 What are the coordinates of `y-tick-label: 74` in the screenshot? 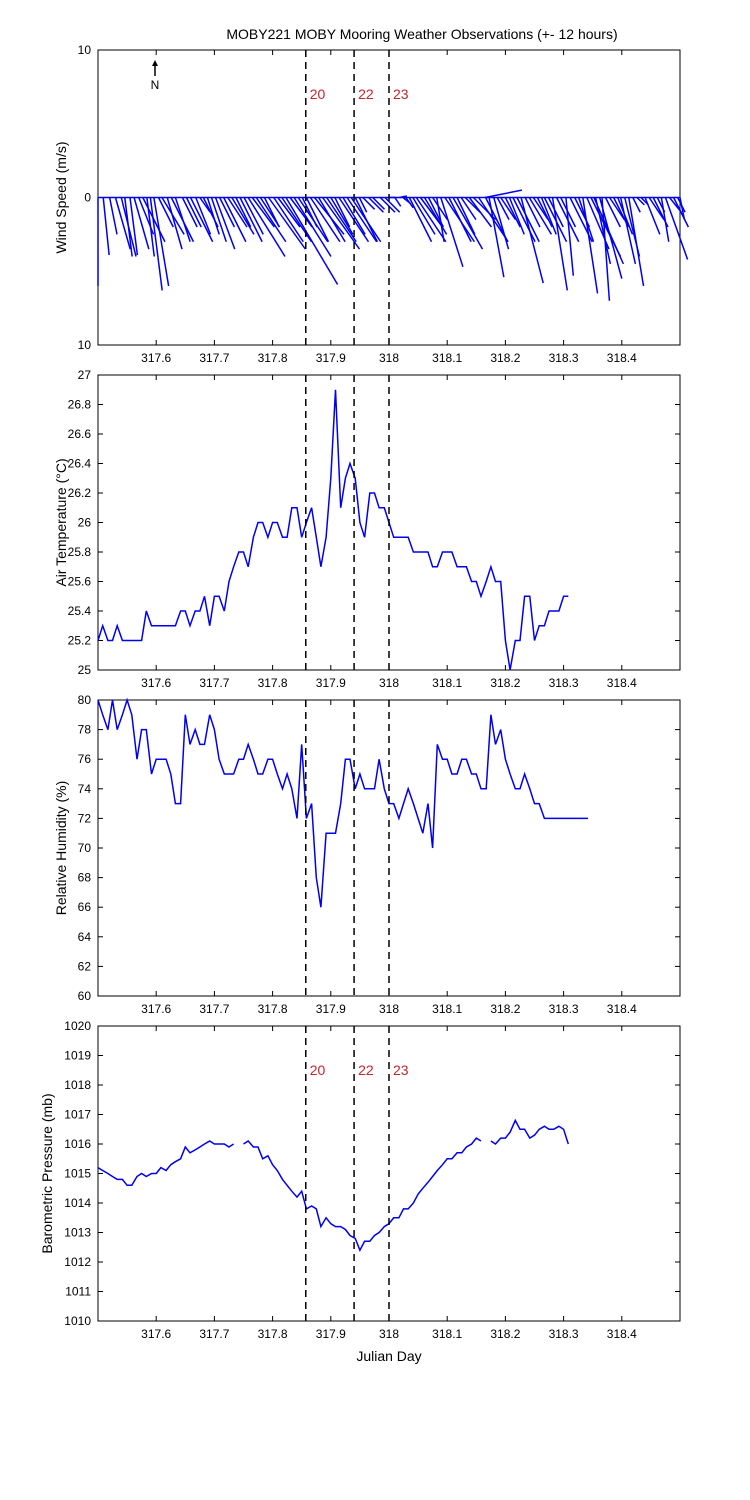 It's located at (85, 789).